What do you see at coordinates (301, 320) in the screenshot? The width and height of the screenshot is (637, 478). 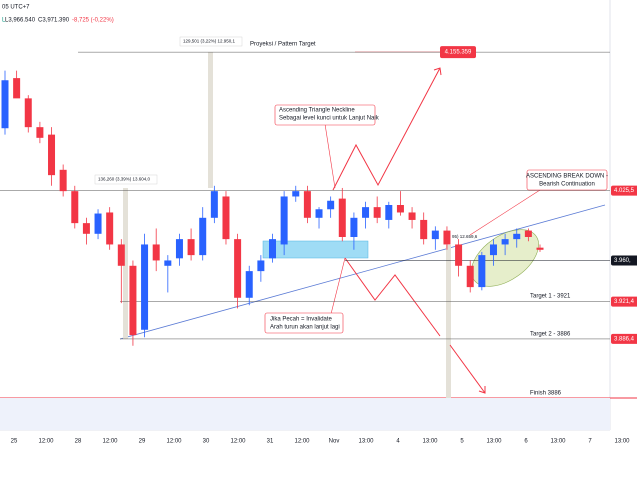 I see `note: Jika Pecah = Invalidate` at bounding box center [301, 320].